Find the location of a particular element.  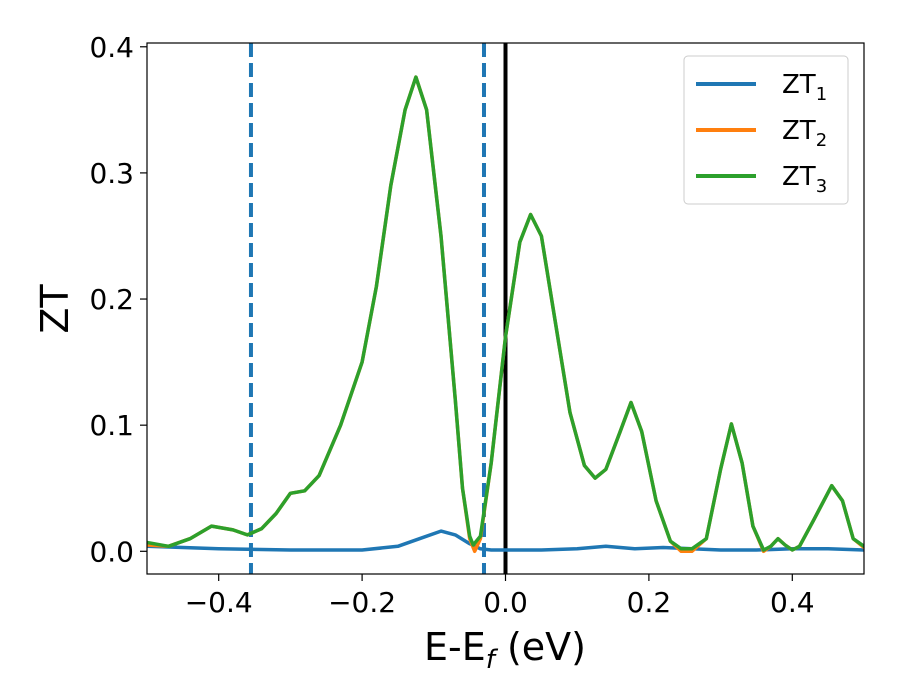

y-tick-label: 0.0 is located at coordinates (111, 551).